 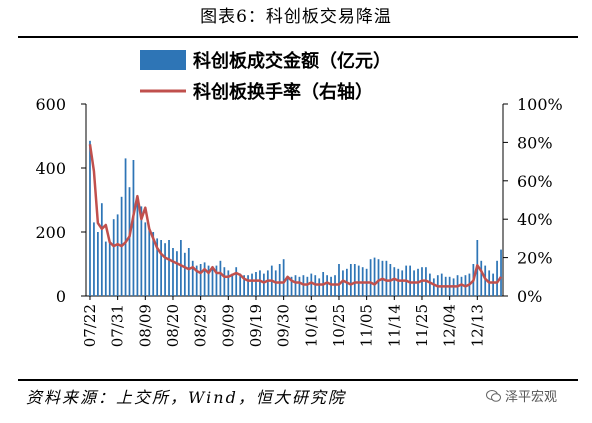 I want to click on x-tick-label: 12/04, so click(x=450, y=325).